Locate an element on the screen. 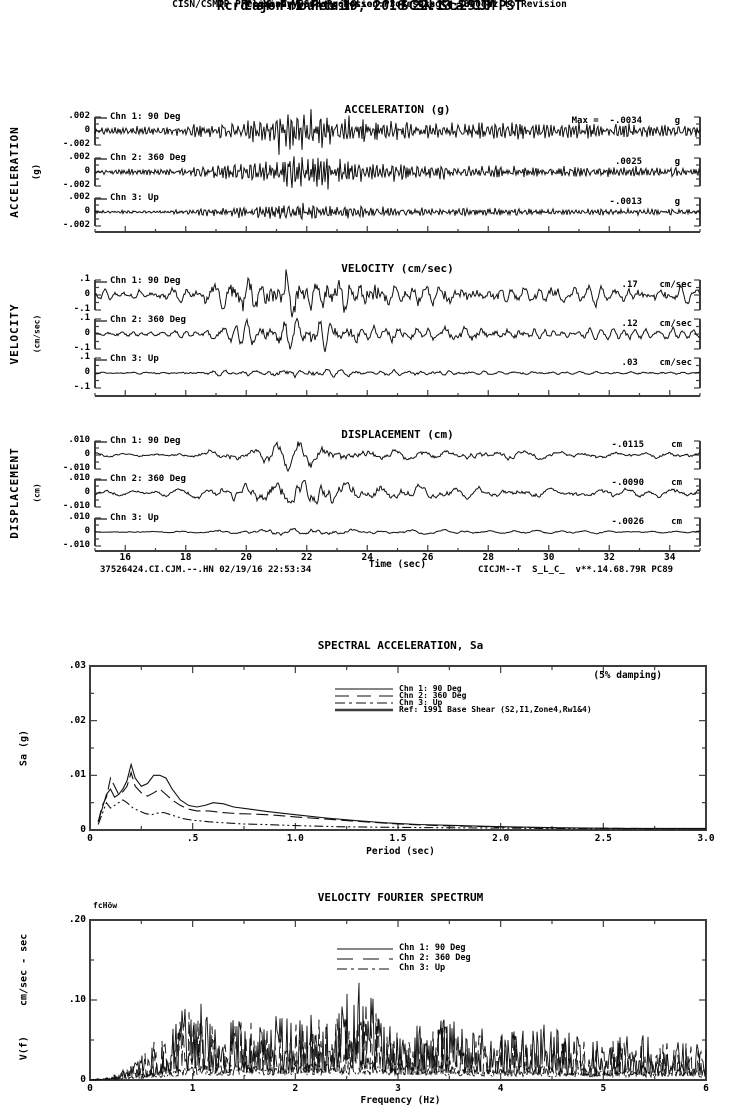 The height and width of the screenshot is (1115, 739). x-tick-label: 34 is located at coordinates (670, 557).